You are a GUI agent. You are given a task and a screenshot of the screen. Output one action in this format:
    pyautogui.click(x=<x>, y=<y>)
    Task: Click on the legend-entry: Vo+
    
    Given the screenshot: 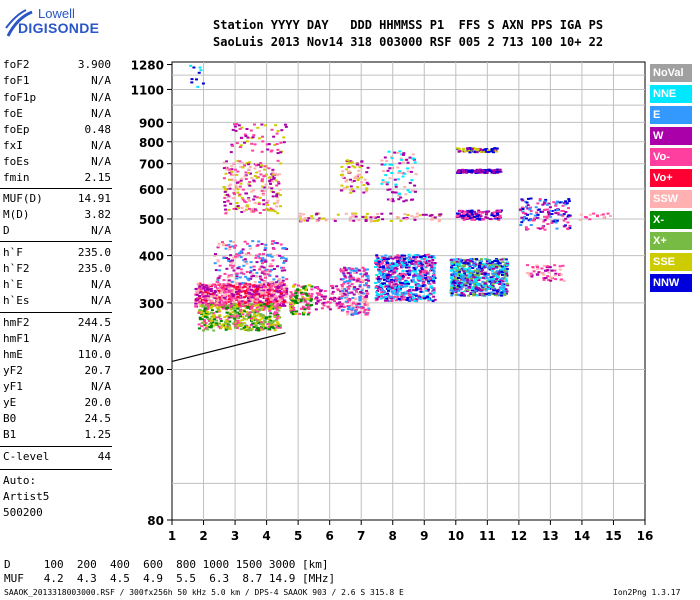 What is the action you would take?
    pyautogui.click(x=671, y=178)
    